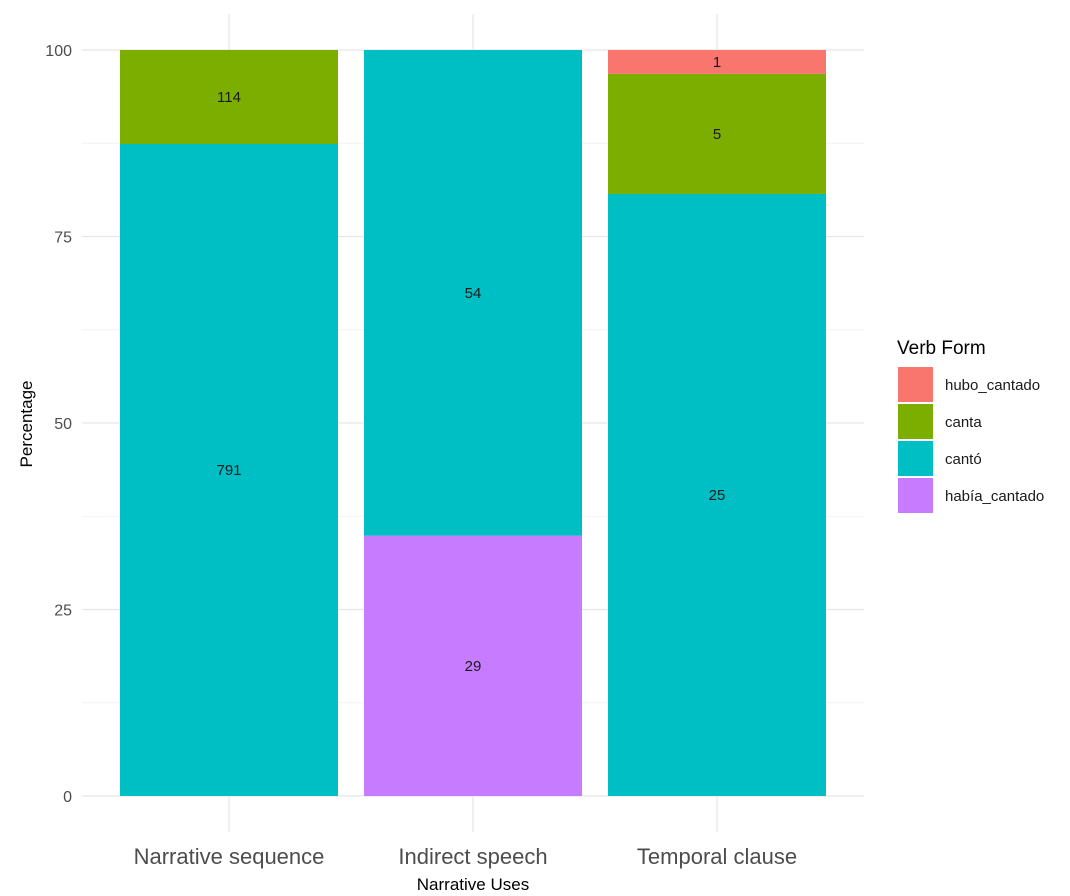 The width and height of the screenshot is (1070, 896). I want to click on segment-count-label: 5, so click(717, 134).